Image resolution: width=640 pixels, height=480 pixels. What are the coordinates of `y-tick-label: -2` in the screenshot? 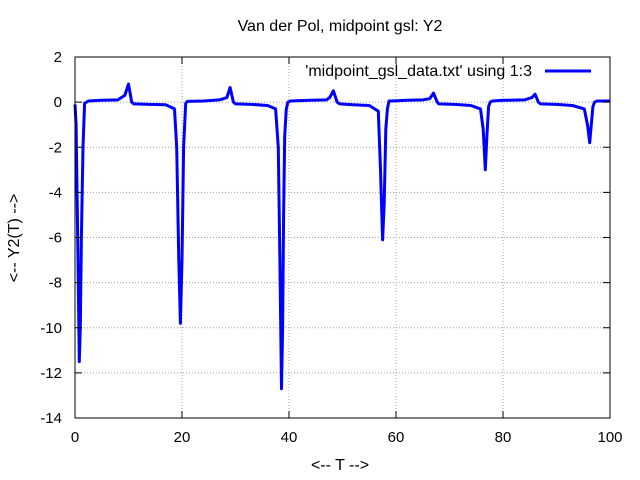 It's located at (55, 147).